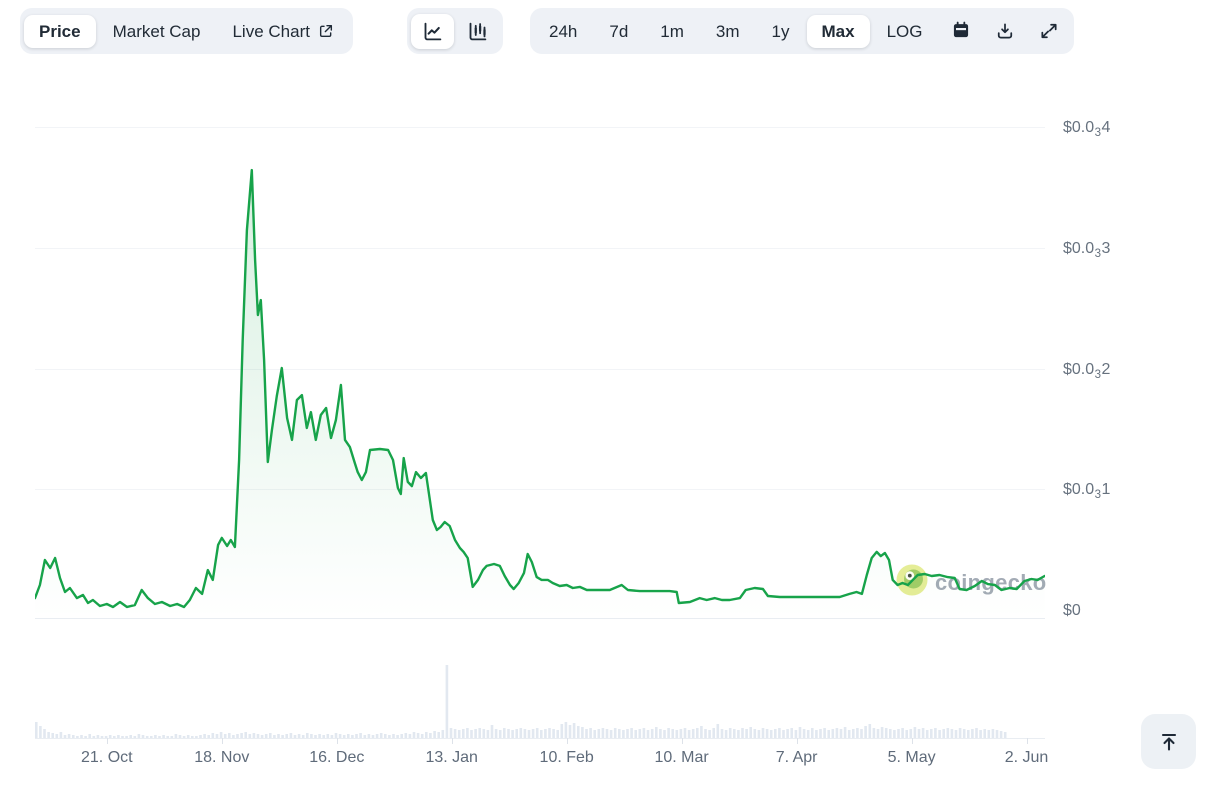 The image size is (1208, 785). What do you see at coordinates (1087, 250) in the screenshot?
I see `y-axis-label: $0.033` at bounding box center [1087, 250].